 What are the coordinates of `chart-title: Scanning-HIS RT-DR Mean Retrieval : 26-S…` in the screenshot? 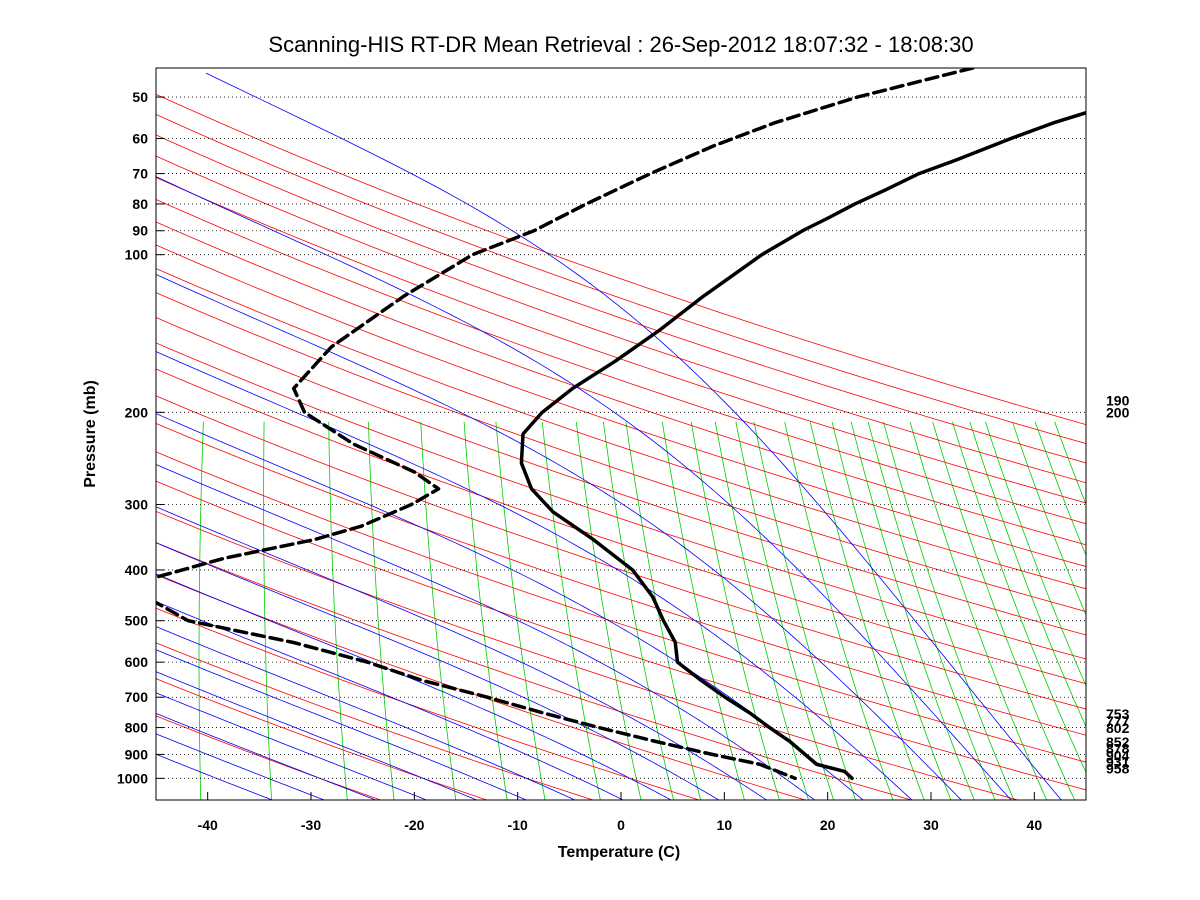 It's located at (620, 44).